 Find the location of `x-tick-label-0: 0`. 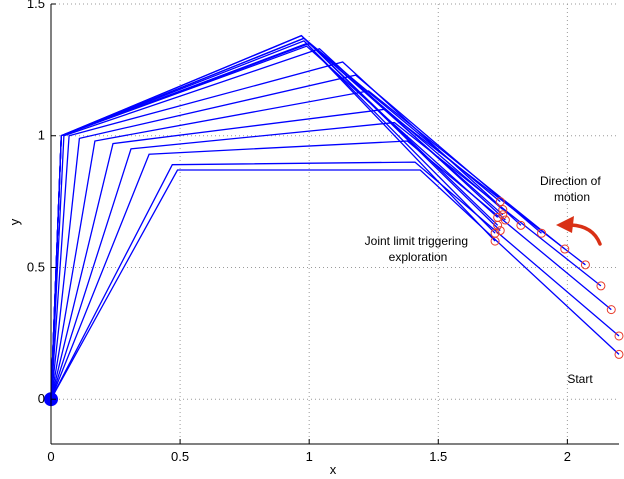

x-tick-label-0: 0 is located at coordinates (50, 456).